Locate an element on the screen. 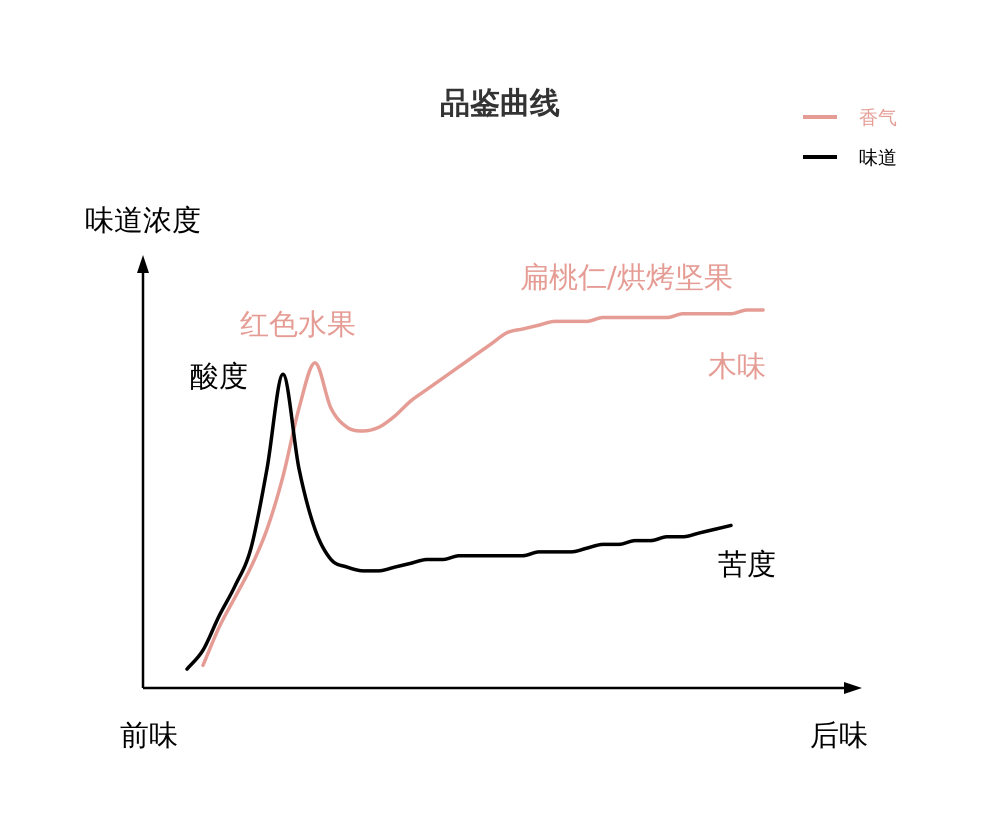 Image resolution: width=999 pixels, height=829 pixels. annotation: 苦度 is located at coordinates (747, 564).